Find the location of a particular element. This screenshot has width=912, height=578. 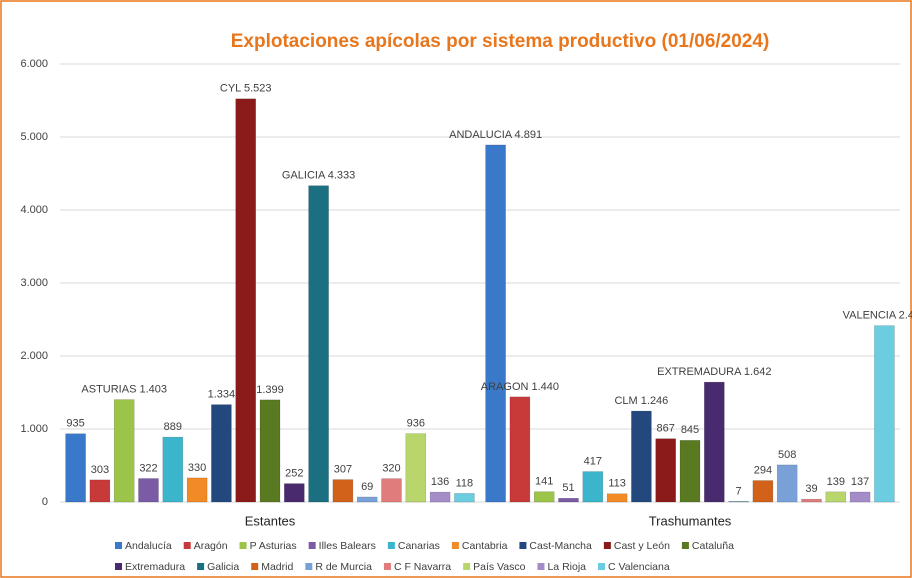

data-label: 320 is located at coordinates (391, 469).